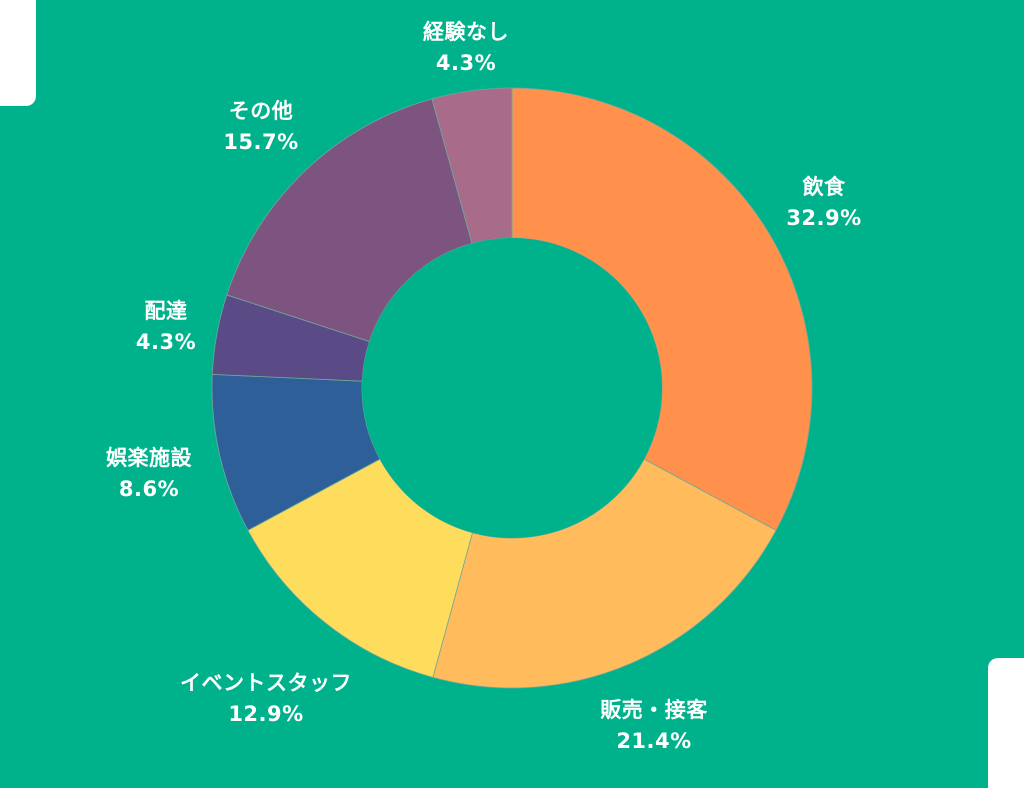 The height and width of the screenshot is (788, 1024). What do you see at coordinates (604, 573) in the screenshot?
I see `donut-slice-sales-service` at bounding box center [604, 573].